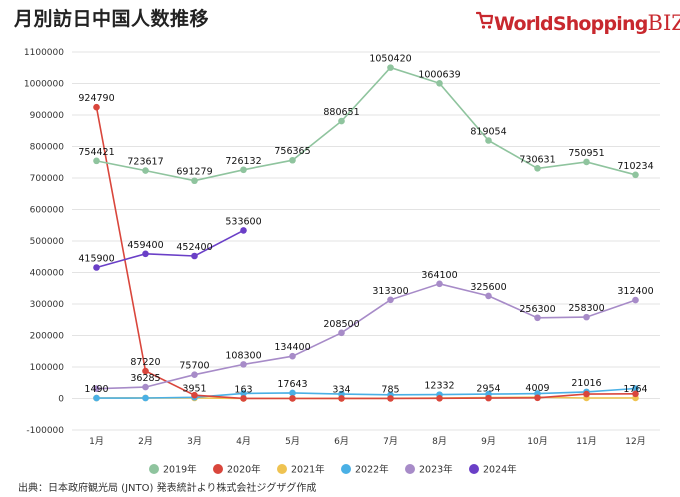  I want to click on data-label: 208500, so click(341, 324).